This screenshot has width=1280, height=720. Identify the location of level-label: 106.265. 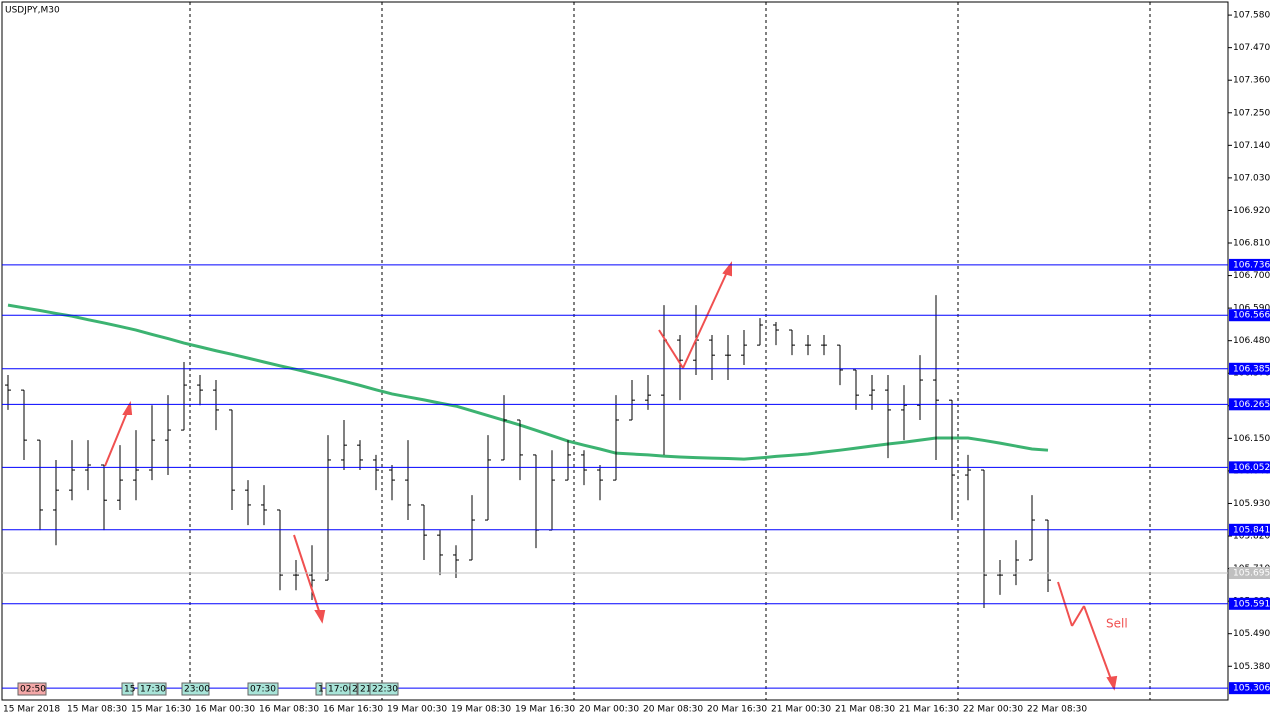
(1251, 405).